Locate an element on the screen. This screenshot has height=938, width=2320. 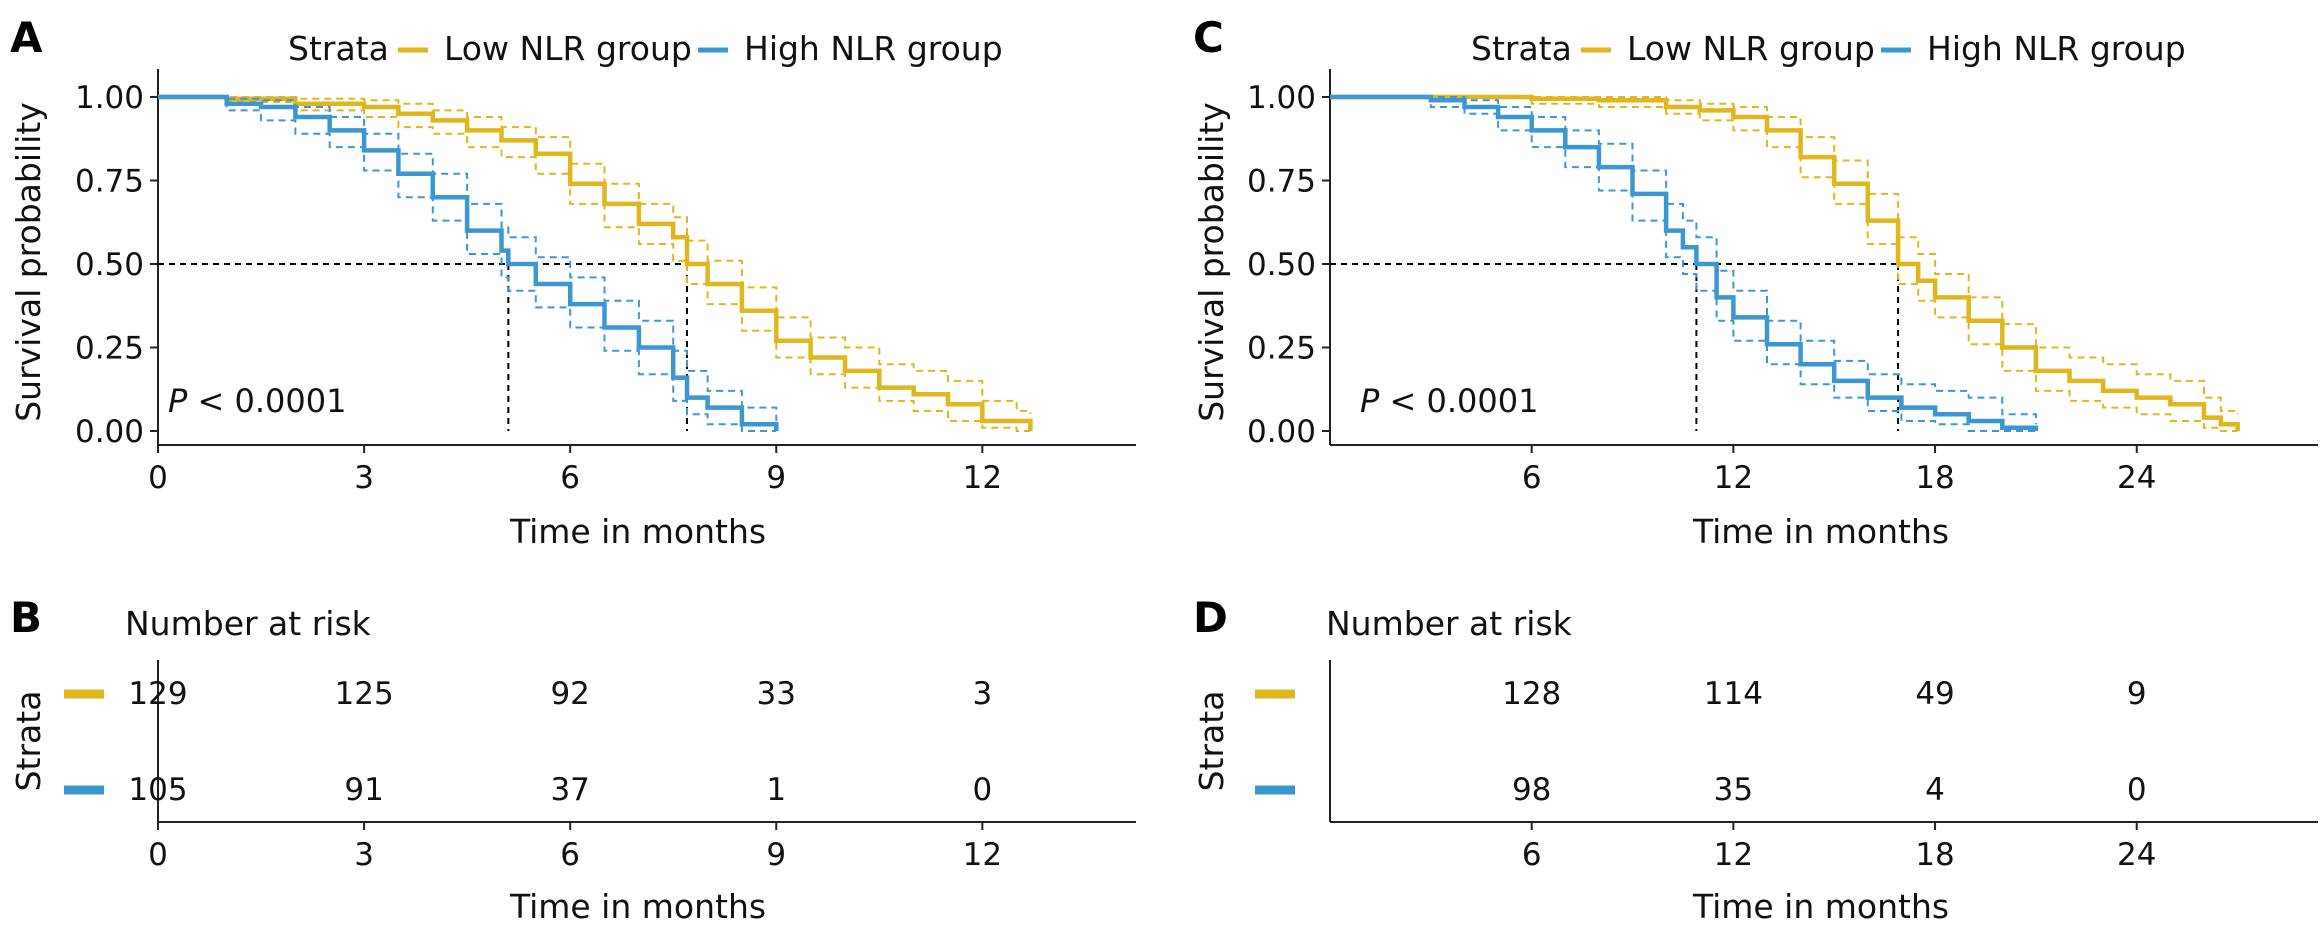
legend-a: Strata Low NLR group High NLR group is located at coordinates (645, 48).